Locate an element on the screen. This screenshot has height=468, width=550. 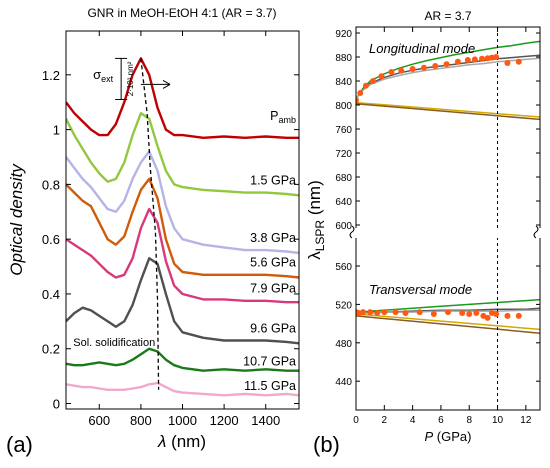
series-label-3: 5.6 GPa is located at coordinates (273, 263).